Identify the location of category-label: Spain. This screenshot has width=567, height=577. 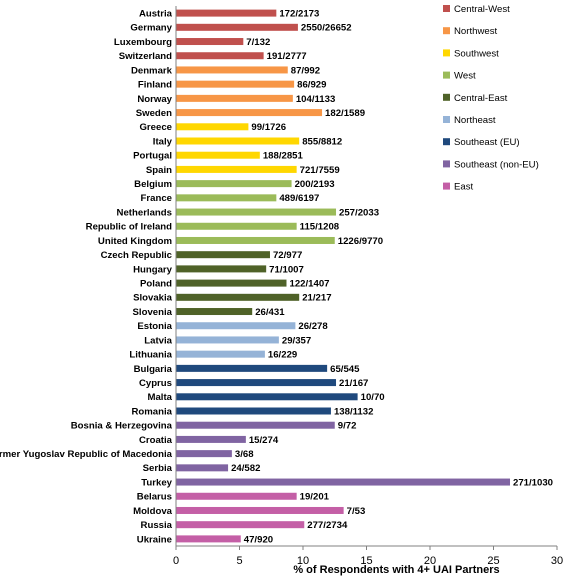
(159, 170).